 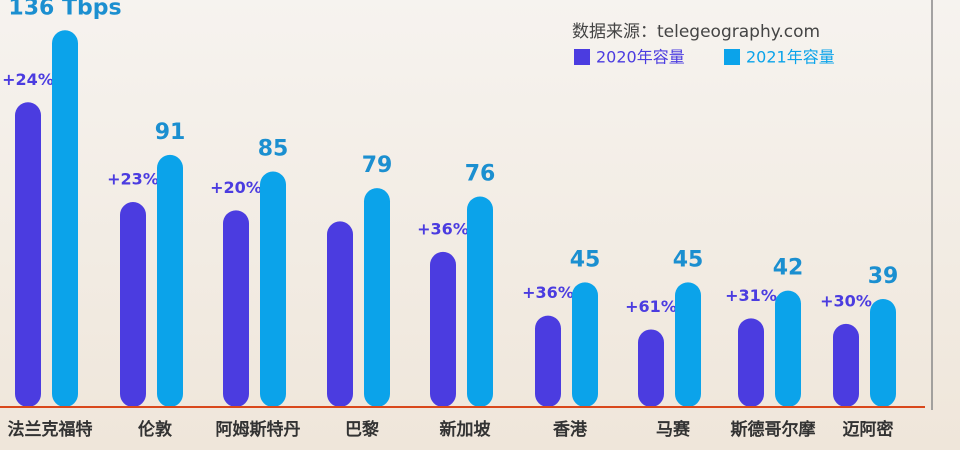 I want to click on x-tick-label: 伦敦, so click(x=155, y=429).